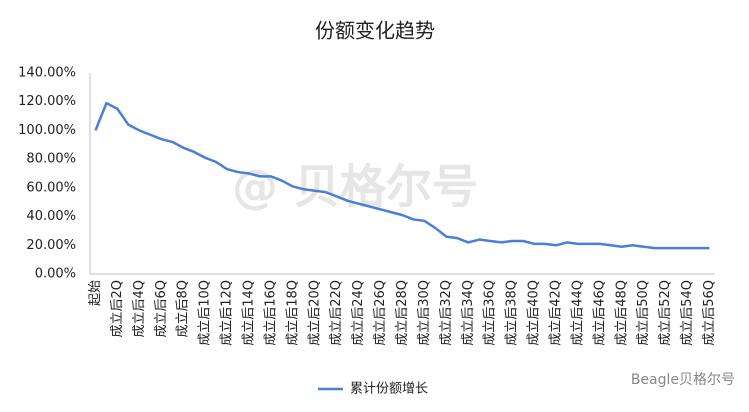 The image size is (749, 412). Describe the element at coordinates (336, 313) in the screenshot. I see `x-tick-label: 成立后22Q` at that location.